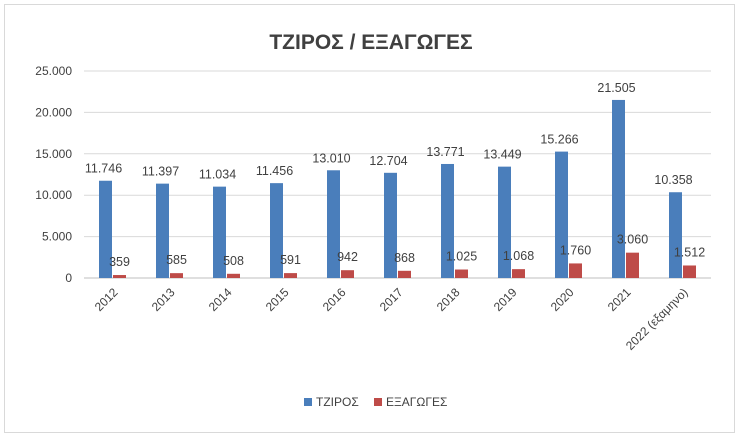 This screenshot has width=741, height=439. What do you see at coordinates (217, 175) in the screenshot?
I see `data-label-tziros: 11.034` at bounding box center [217, 175].